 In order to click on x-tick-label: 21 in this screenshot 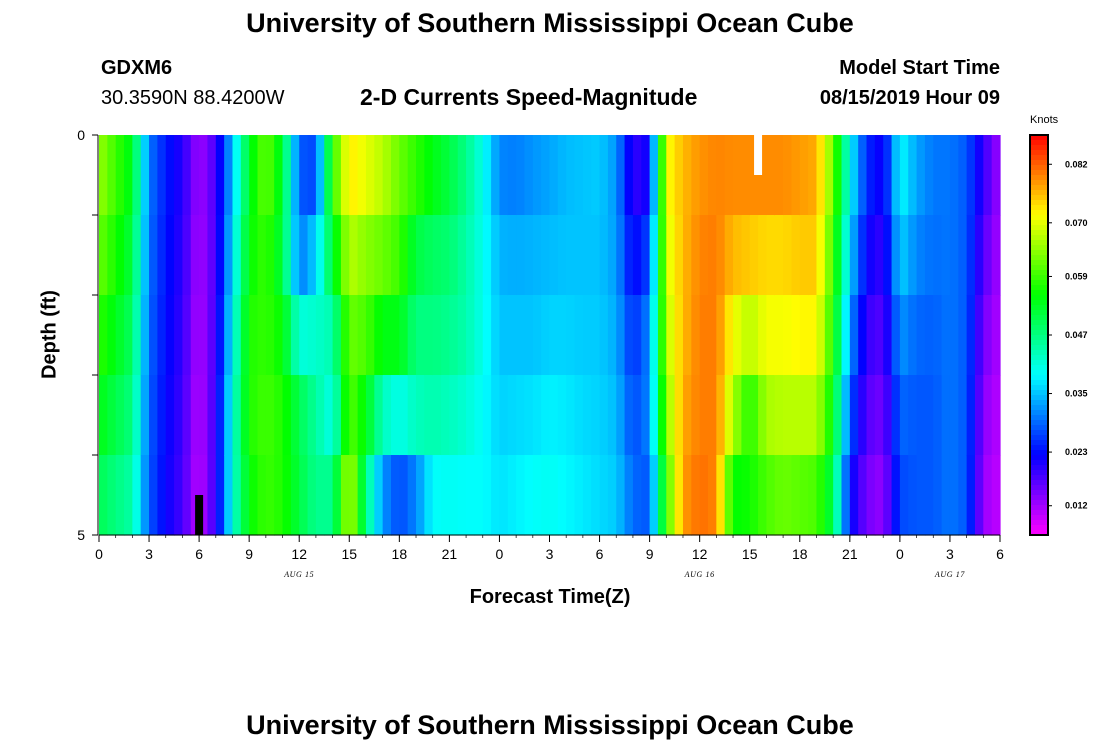, I will do `click(850, 554)`.